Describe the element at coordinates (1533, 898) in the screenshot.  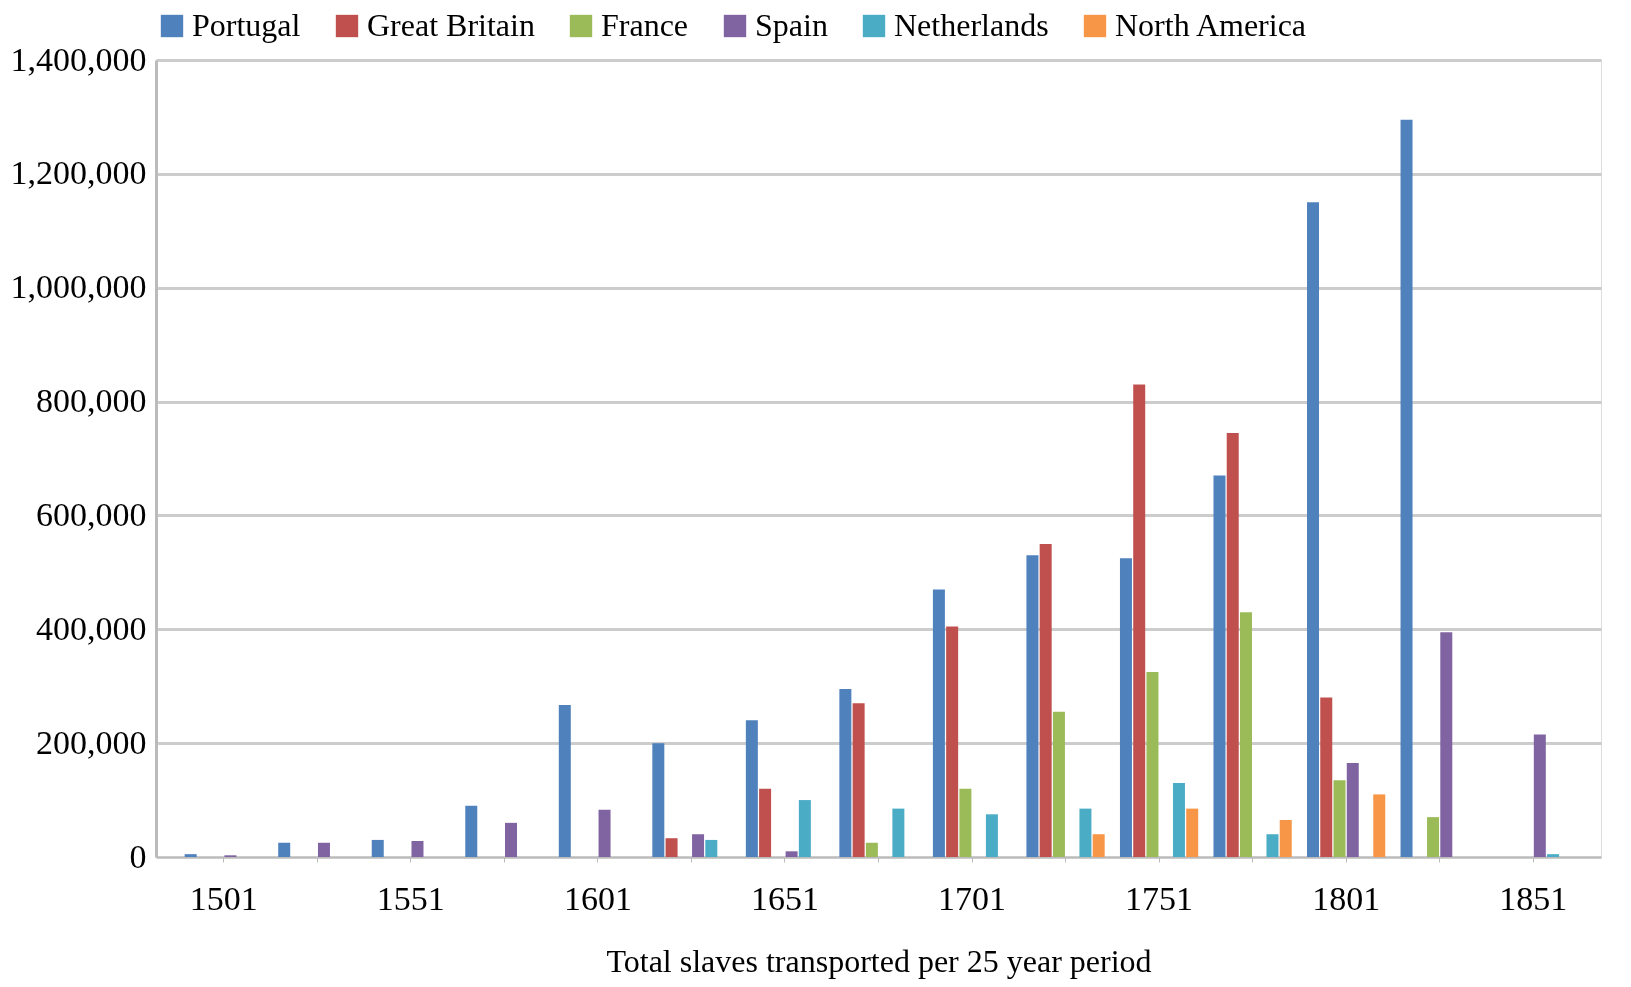
I see `x-tick-label: 1851` at that location.